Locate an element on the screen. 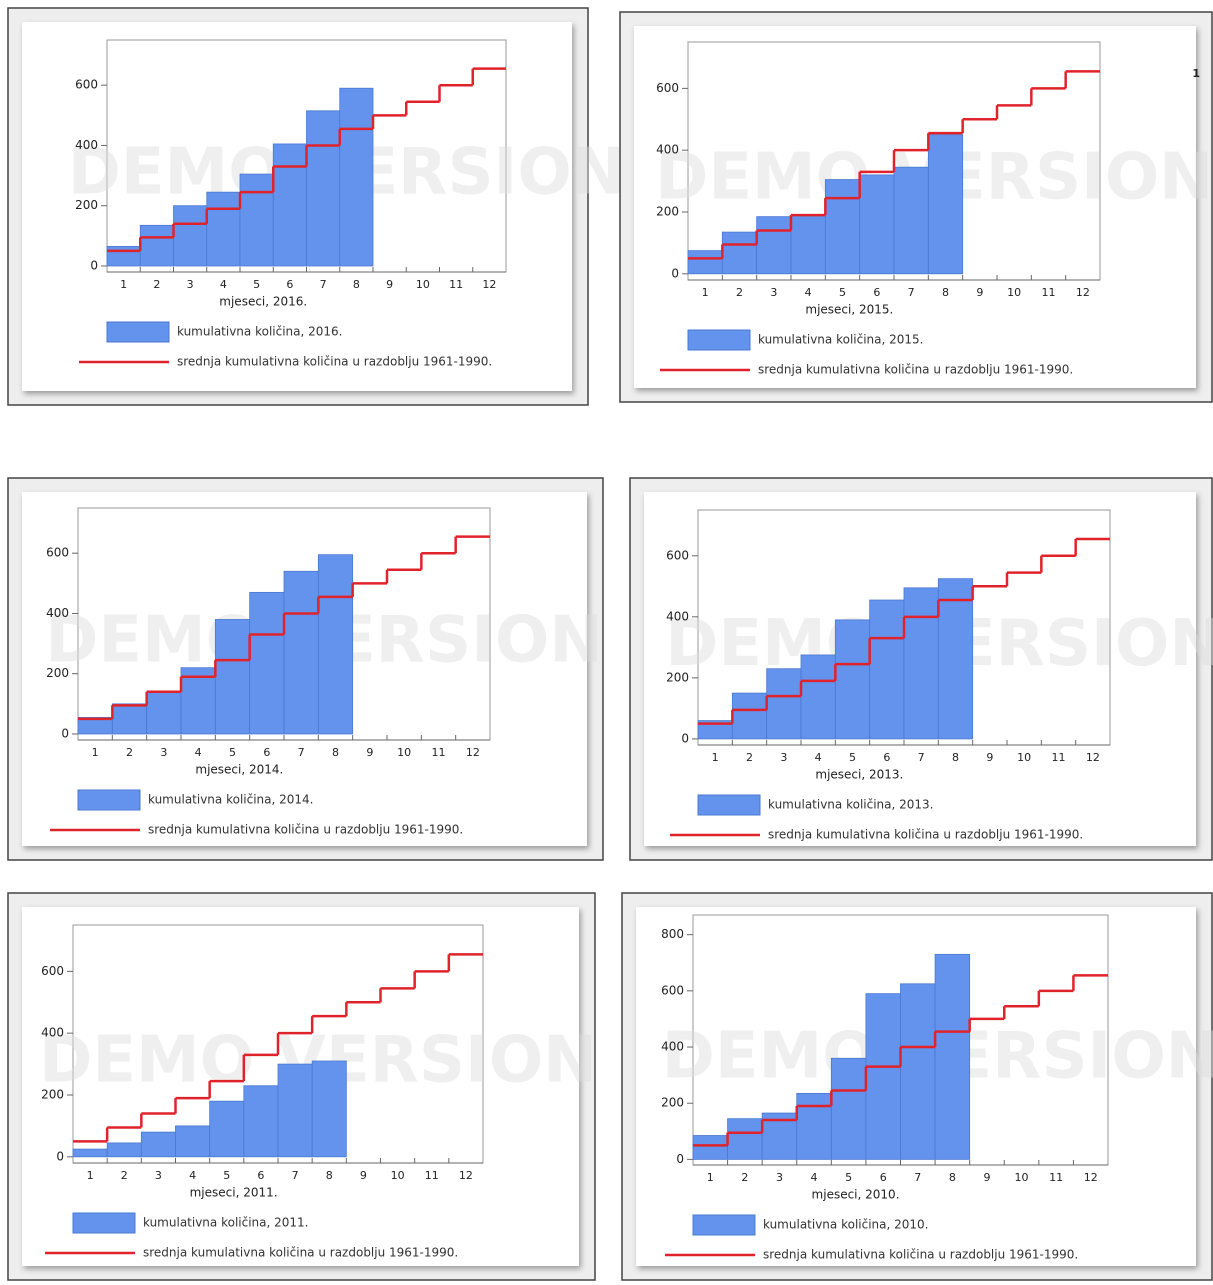 This screenshot has width=1213, height=1285. y-tick-label: 800 is located at coordinates (672, 934).